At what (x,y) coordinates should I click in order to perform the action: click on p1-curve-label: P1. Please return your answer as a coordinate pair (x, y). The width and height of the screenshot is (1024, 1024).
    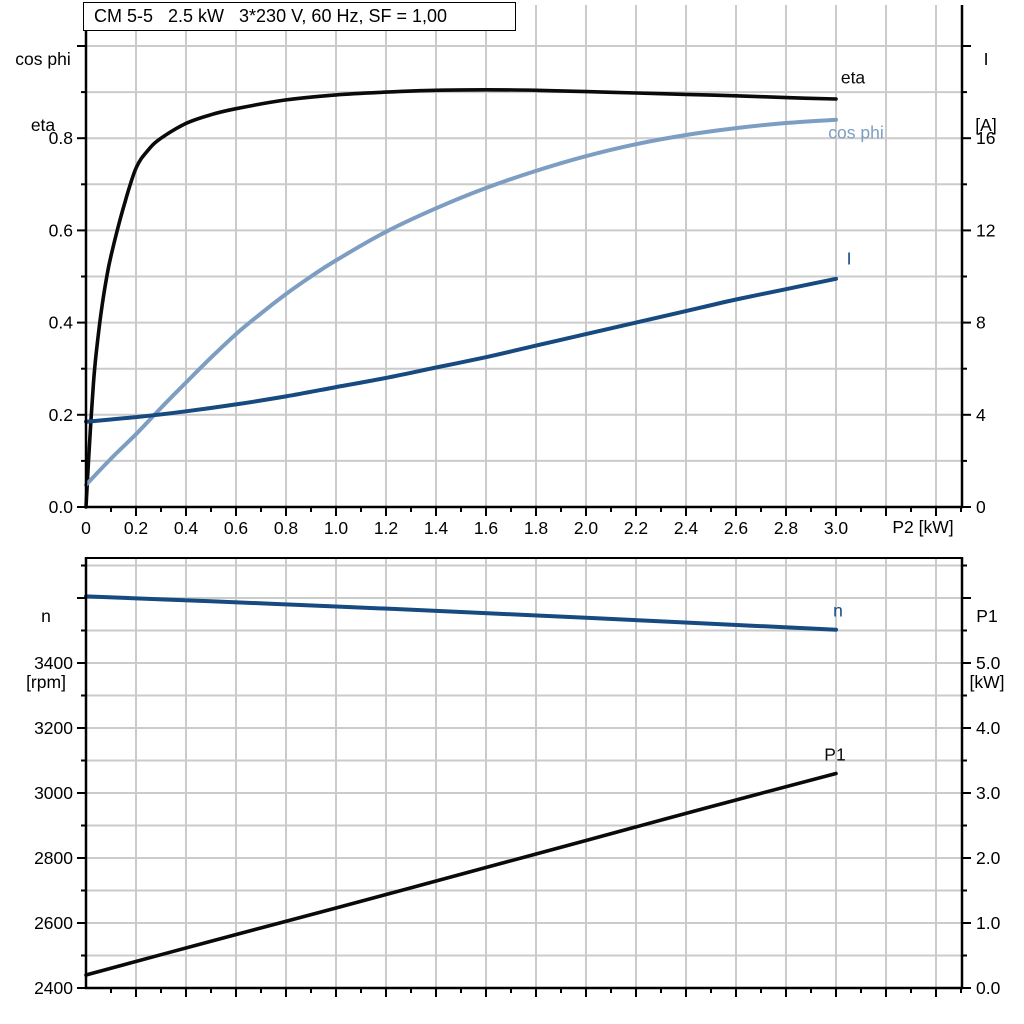
    Looking at the image, I should click on (835, 754).